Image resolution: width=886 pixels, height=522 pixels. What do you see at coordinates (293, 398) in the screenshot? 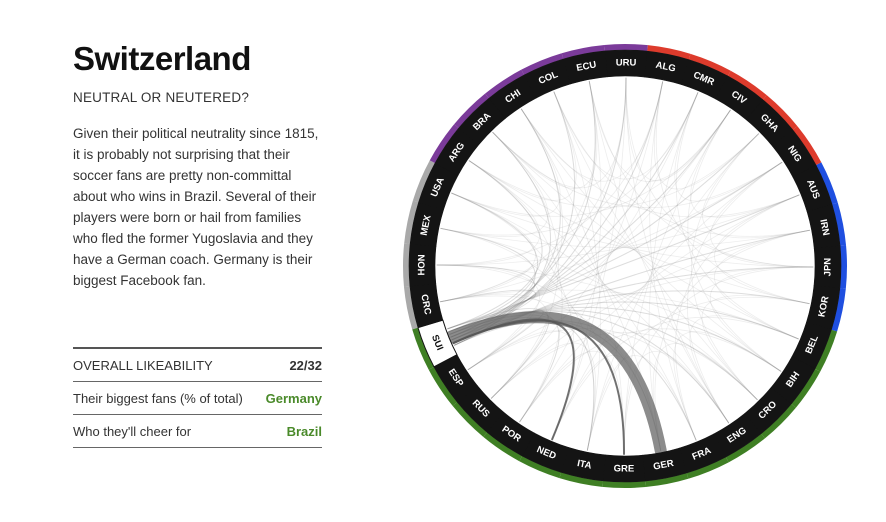
I see `stat-value: Germany` at bounding box center [293, 398].